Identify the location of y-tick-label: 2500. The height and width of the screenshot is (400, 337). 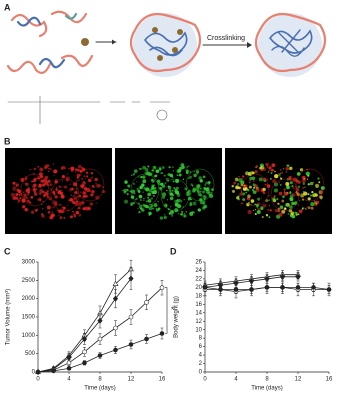
(29, 281).